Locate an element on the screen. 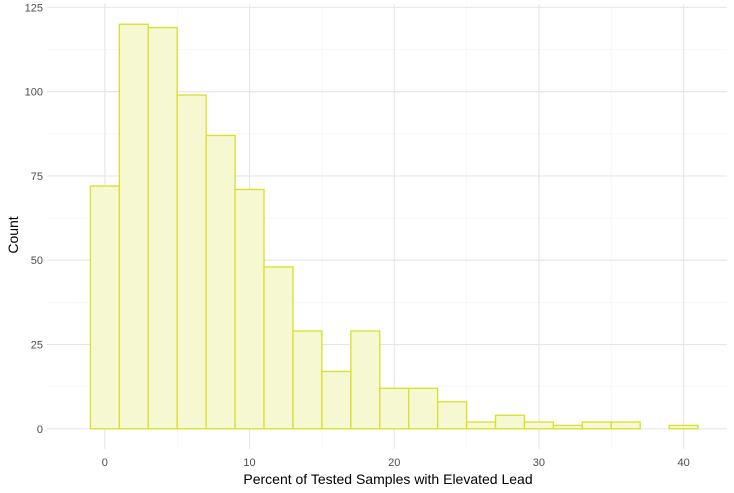  y-tick-label: 0 is located at coordinates (40, 430).